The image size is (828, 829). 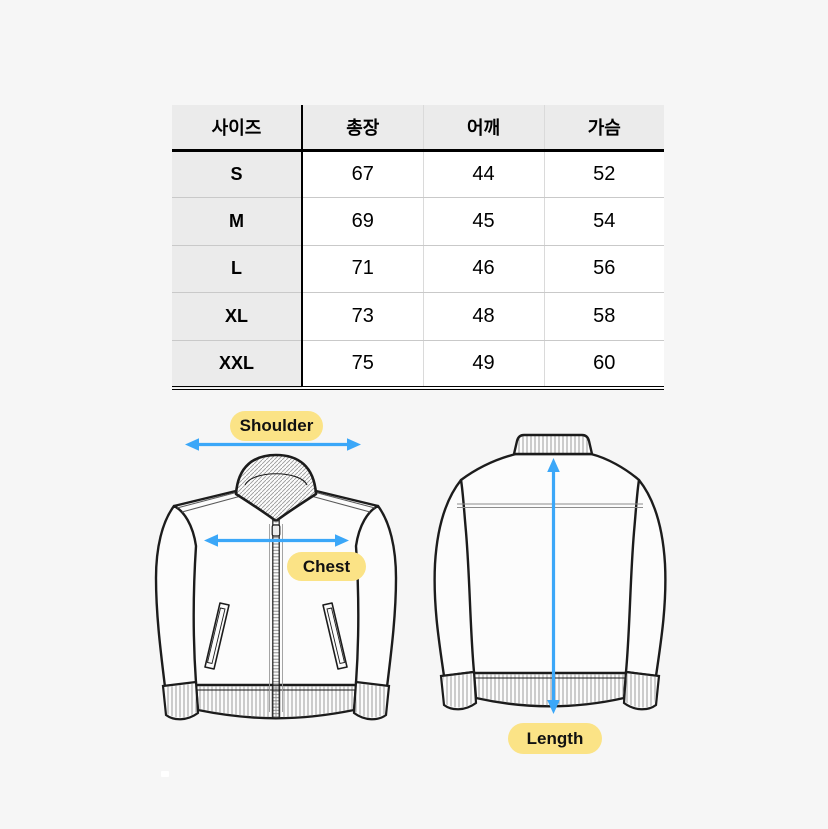 What do you see at coordinates (237, 174) in the screenshot?
I see `size-label: S` at bounding box center [237, 174].